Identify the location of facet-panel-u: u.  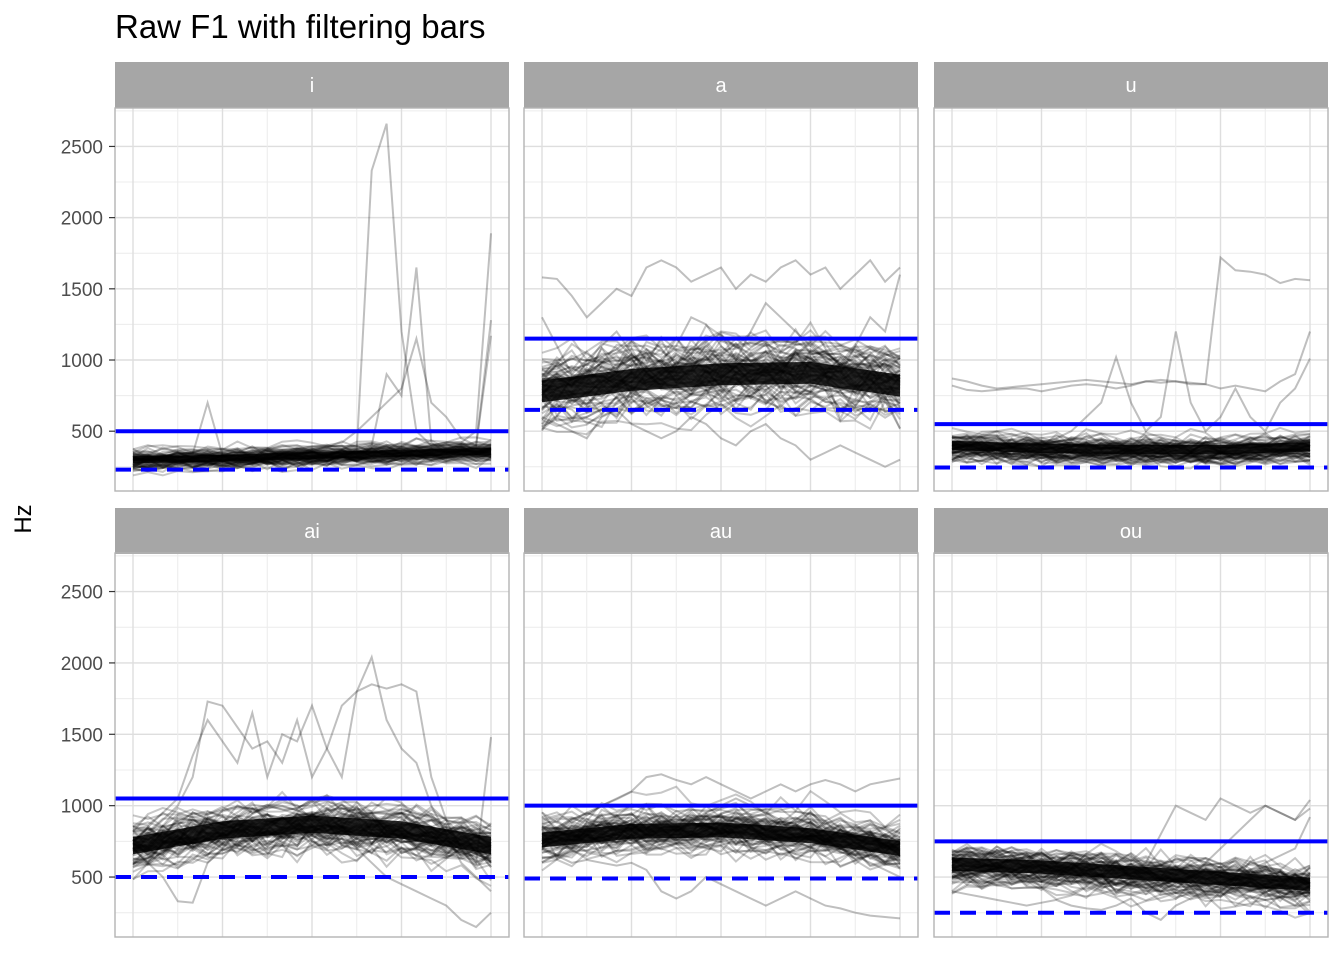
(1131, 277).